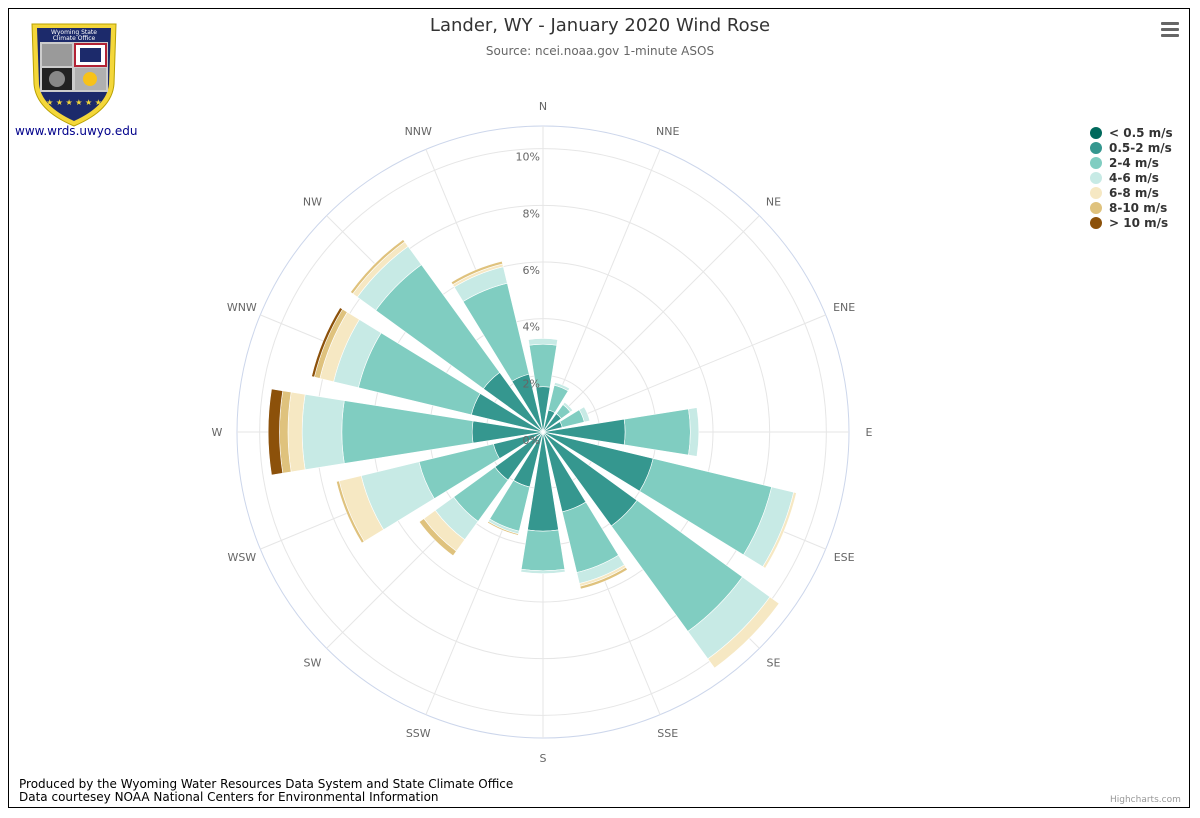 The image size is (1200, 818). What do you see at coordinates (217, 432) in the screenshot?
I see `direction-label-W: W` at bounding box center [217, 432].